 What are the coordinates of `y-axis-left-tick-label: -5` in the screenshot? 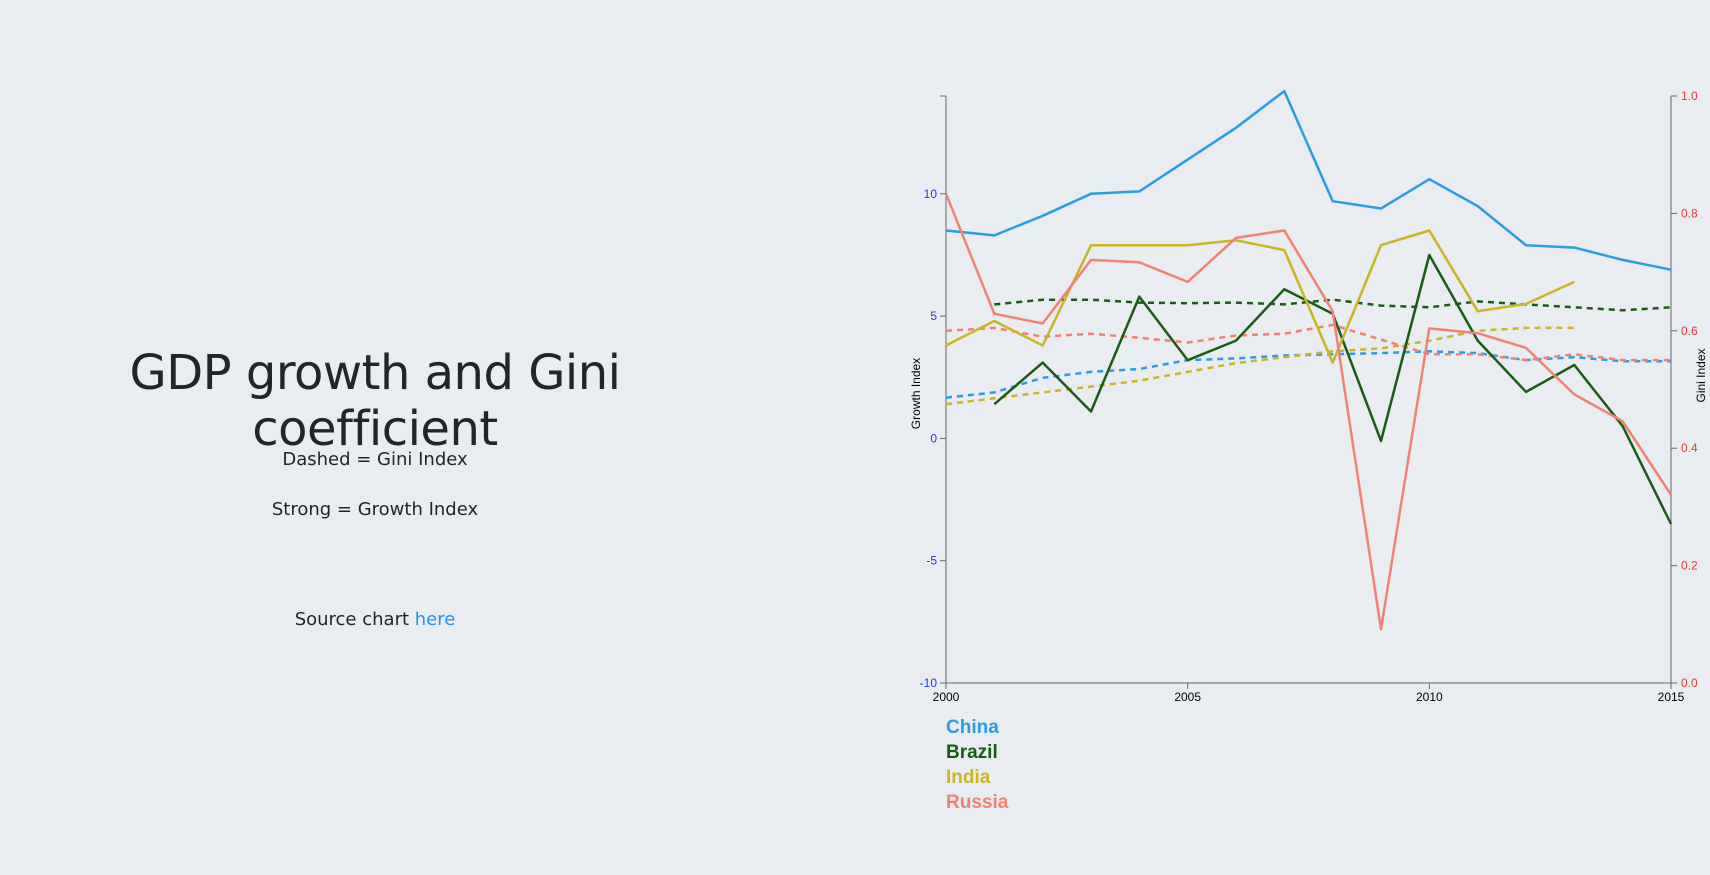 It's located at (931, 561).